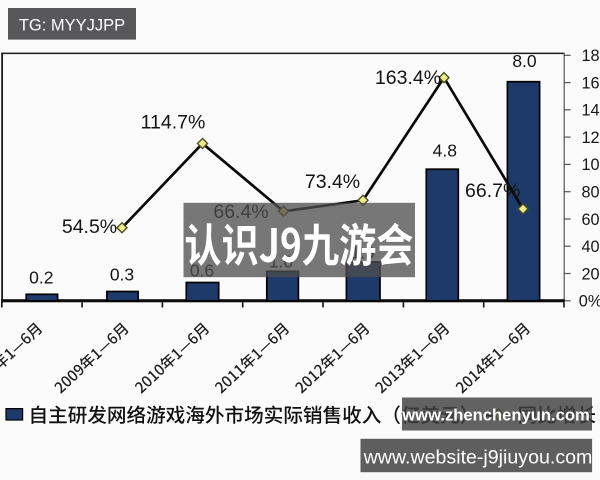 This screenshot has height=480, width=600. What do you see at coordinates (591, 111) in the screenshot?
I see `svg-text: 140%` at bounding box center [591, 111].